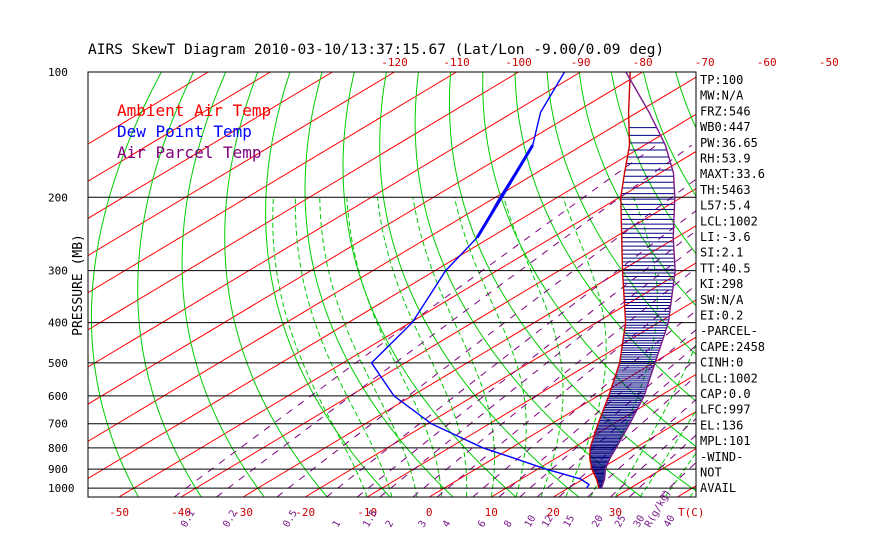 This screenshot has height=560, width=870. What do you see at coordinates (829, 62) in the screenshot?
I see `top-temp-tick: -50` at bounding box center [829, 62].